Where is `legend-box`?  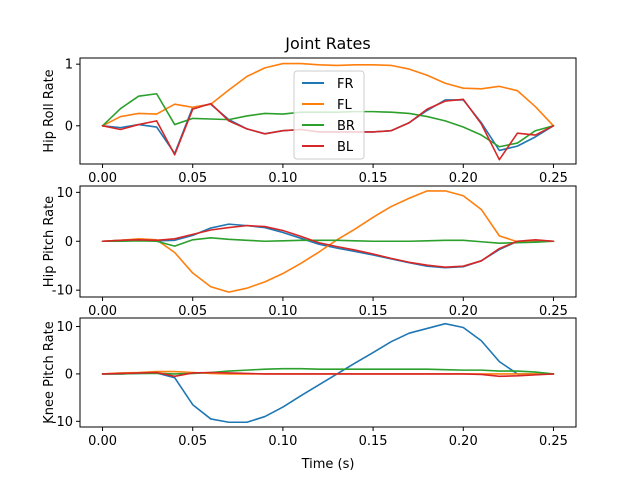 legend-box is located at coordinates (329, 115).